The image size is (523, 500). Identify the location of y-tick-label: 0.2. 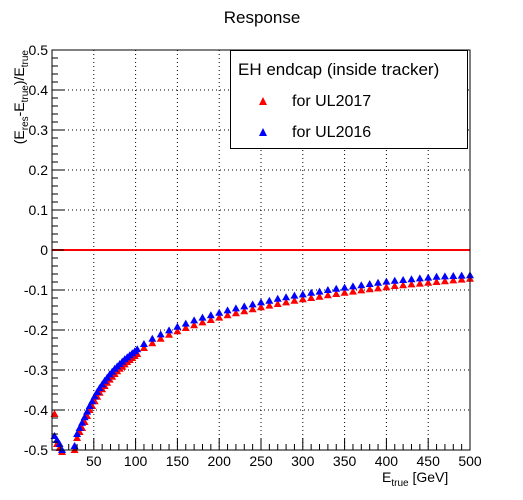
(39, 170).